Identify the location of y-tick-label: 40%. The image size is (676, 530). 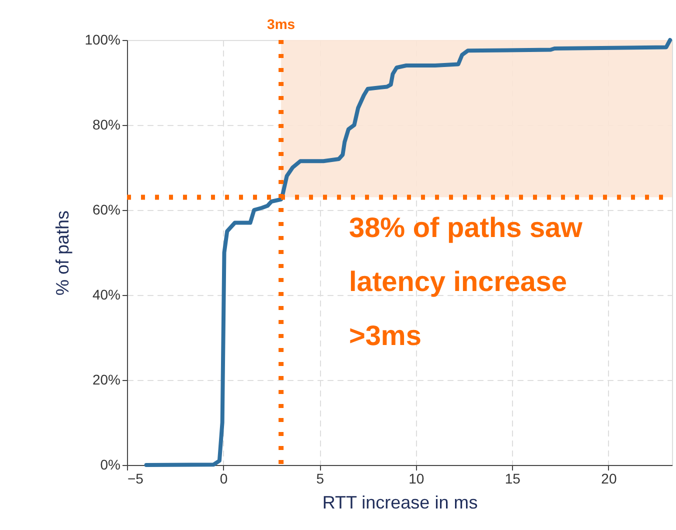
(106, 294).